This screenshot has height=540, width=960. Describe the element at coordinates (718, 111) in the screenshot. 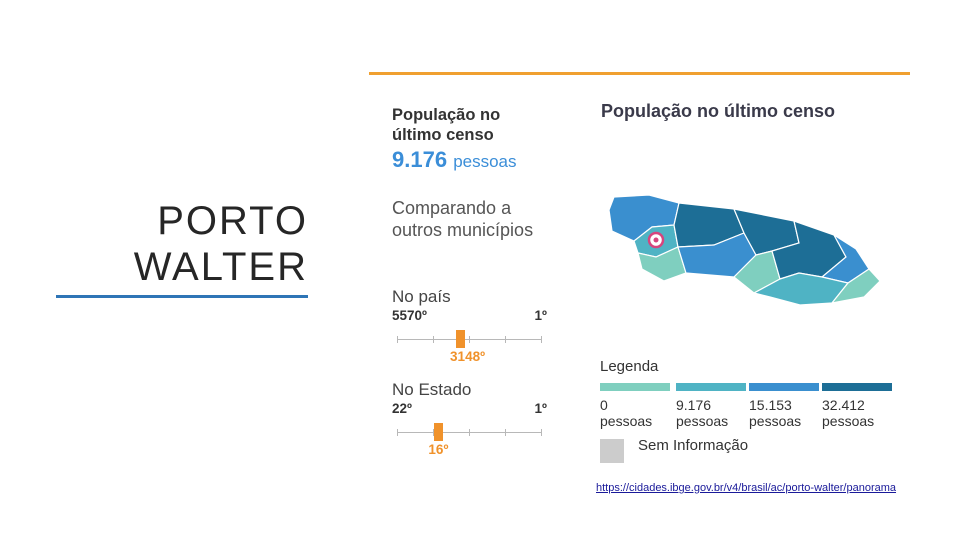

I see `map-title: População no último censo` at that location.